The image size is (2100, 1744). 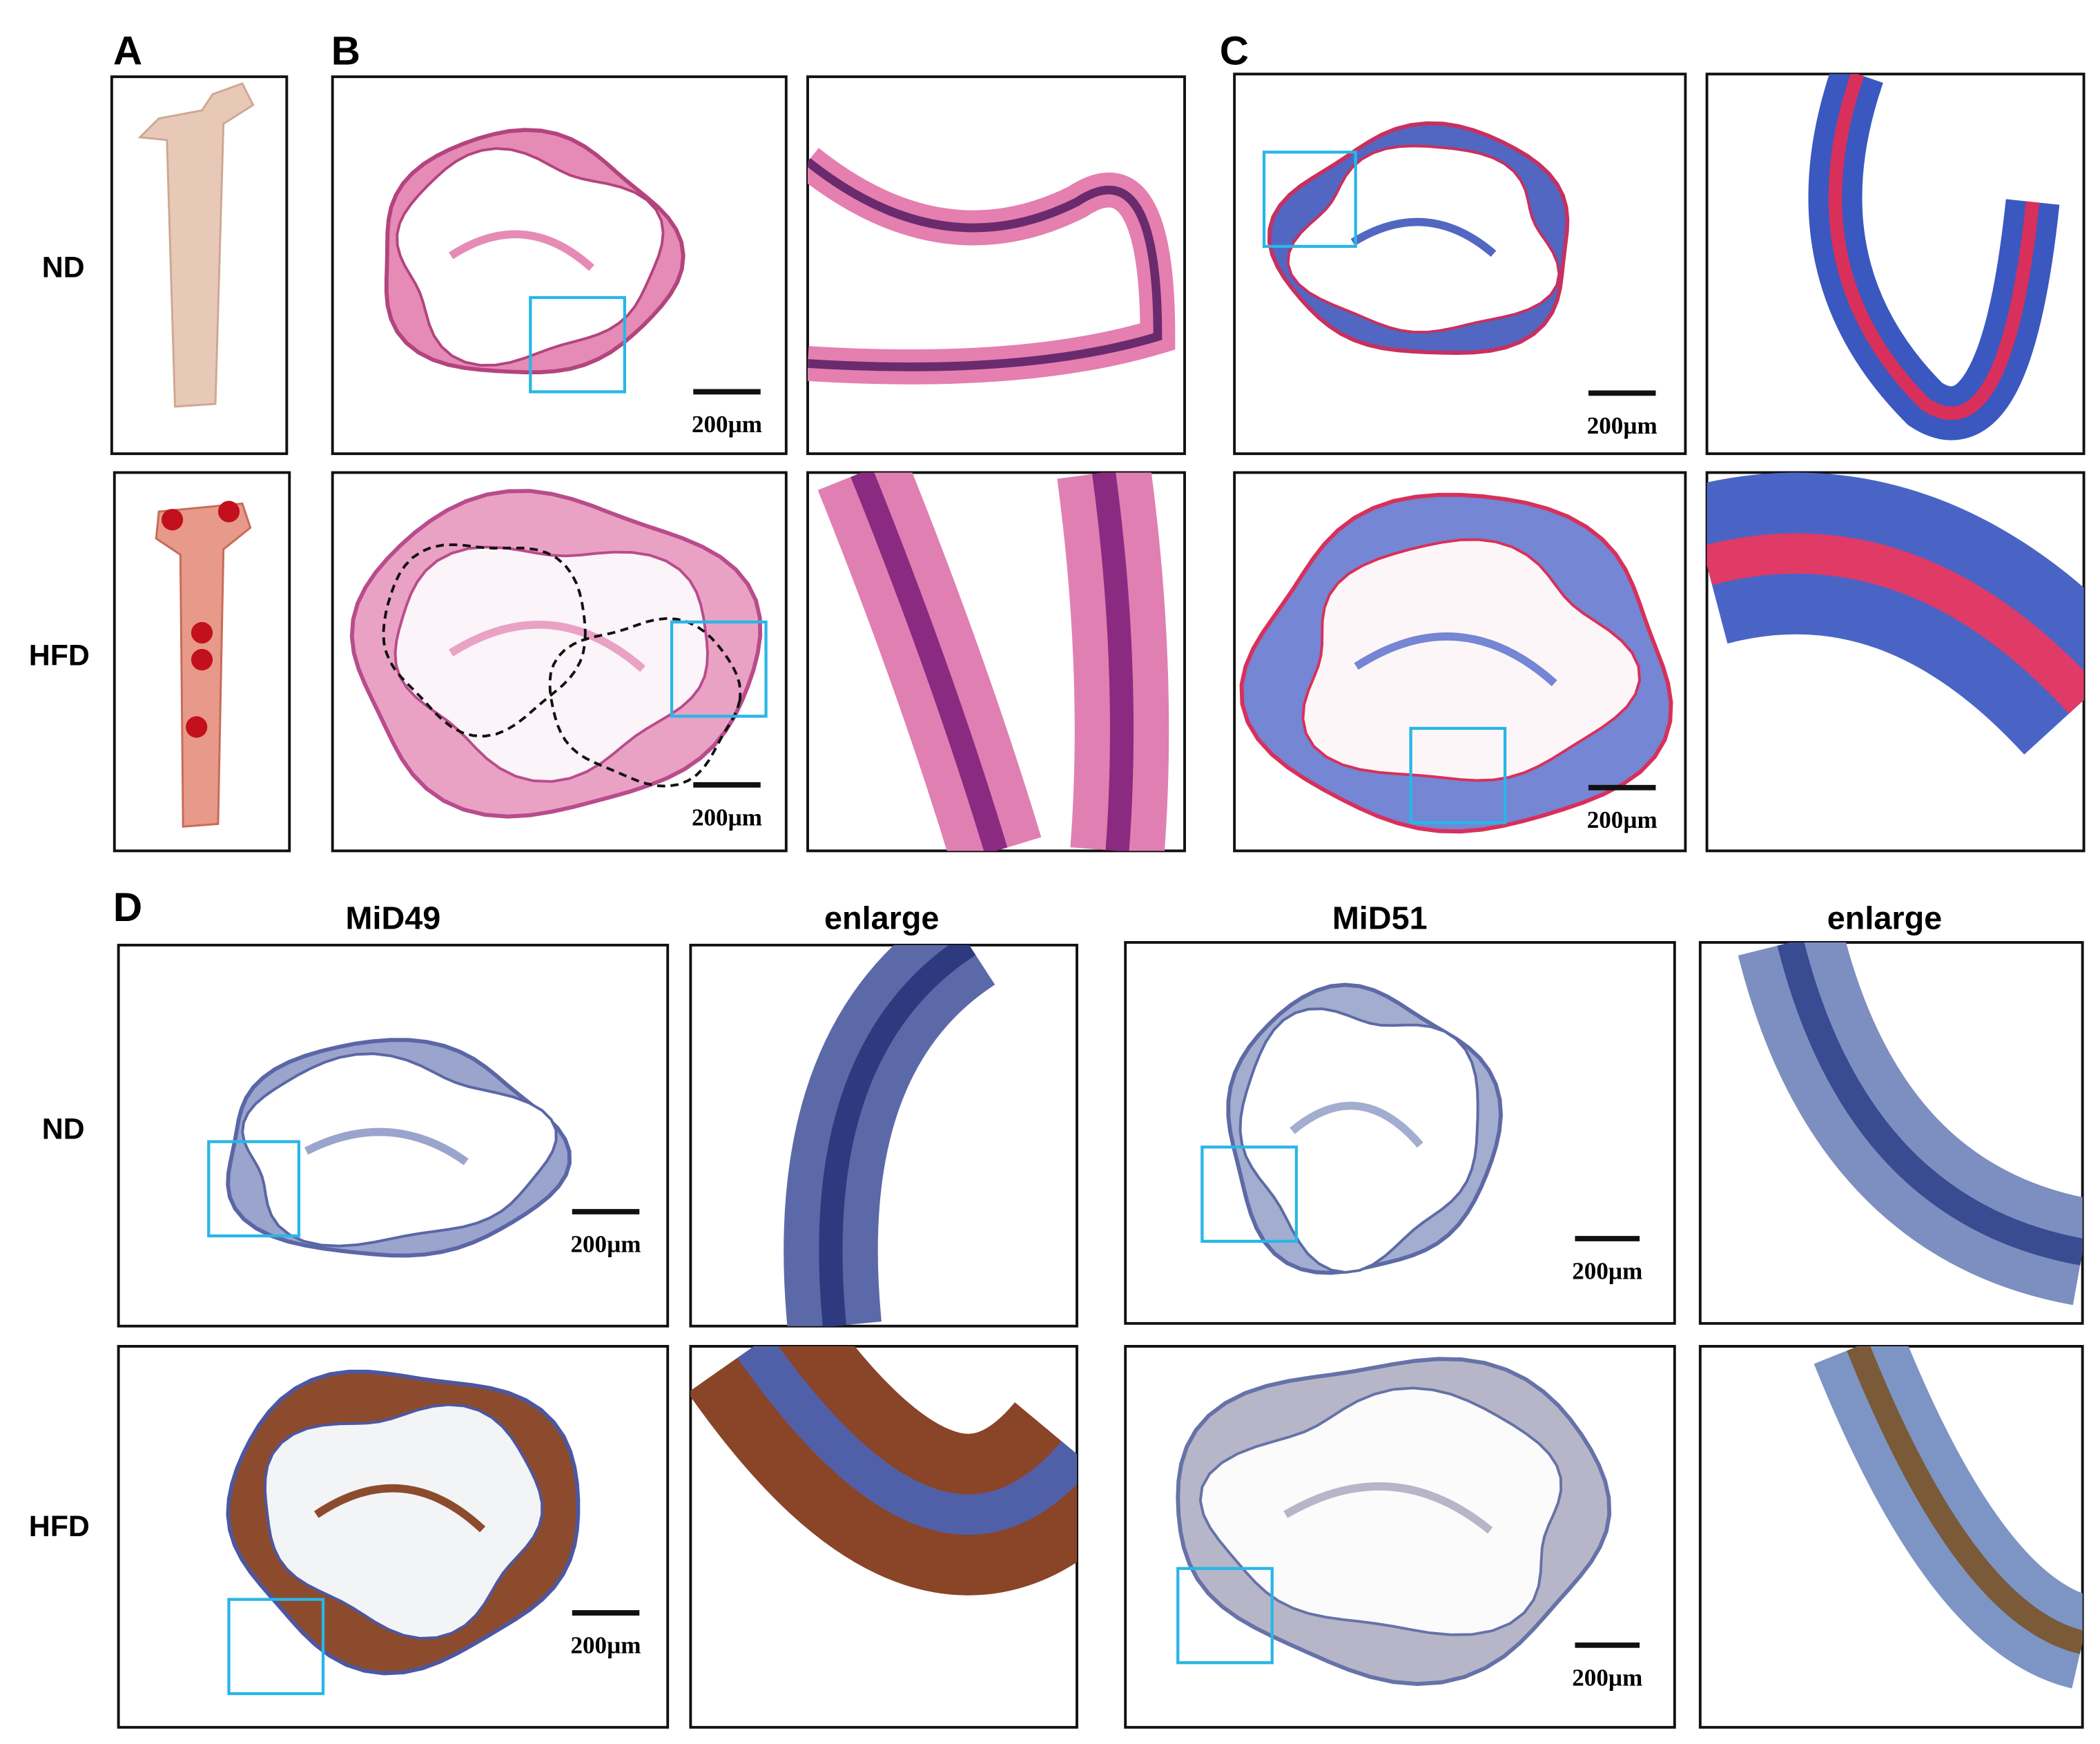 What do you see at coordinates (1380, 918) in the screenshot?
I see `column-header: MiD51` at bounding box center [1380, 918].